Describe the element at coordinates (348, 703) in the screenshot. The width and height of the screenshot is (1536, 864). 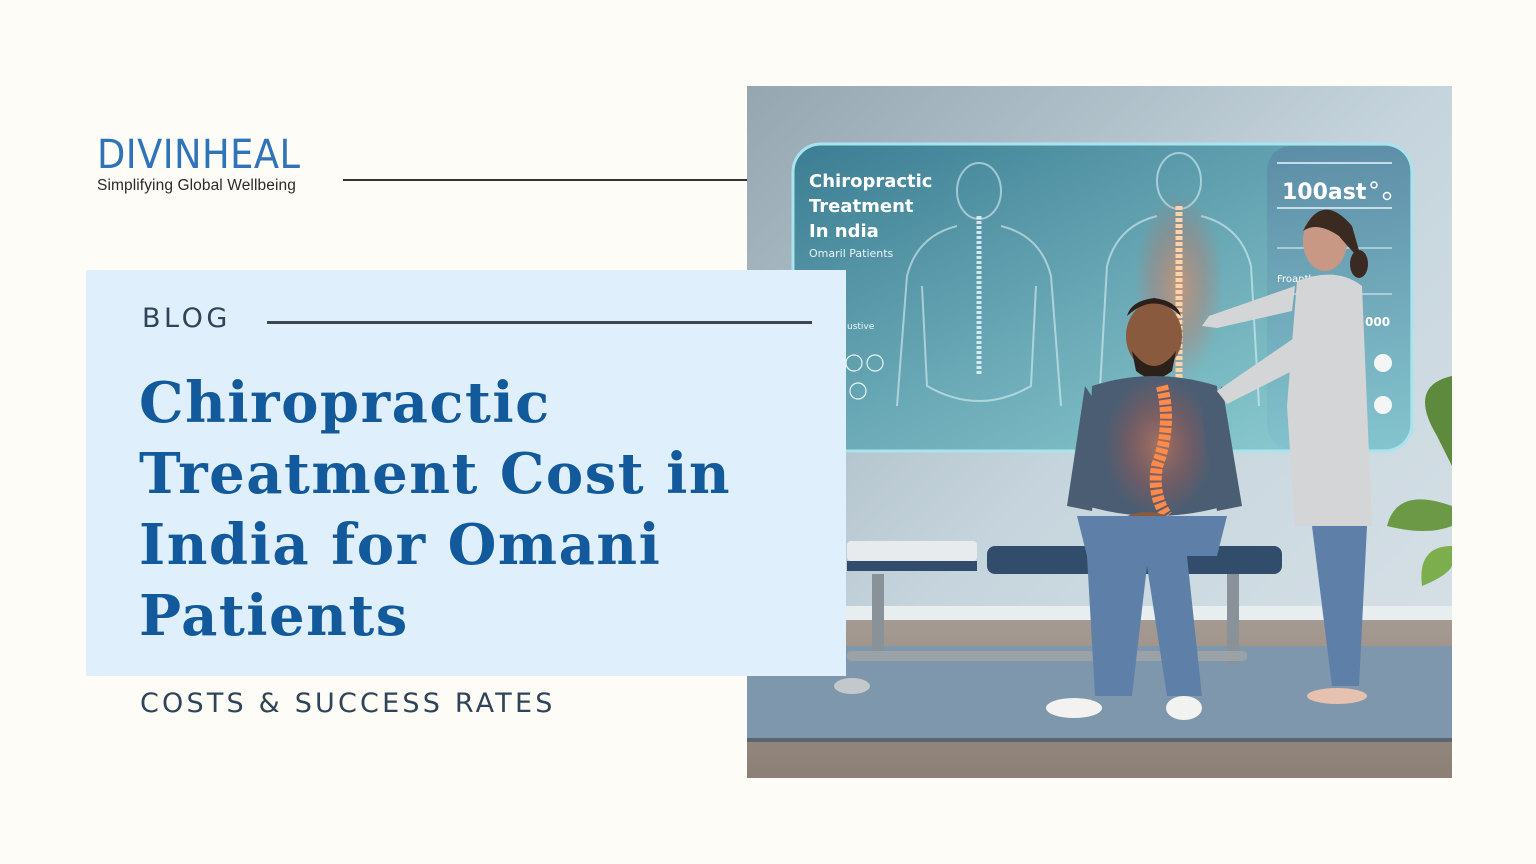
I see `post-subtitle: COSTS & SUCCESS RATES` at that location.